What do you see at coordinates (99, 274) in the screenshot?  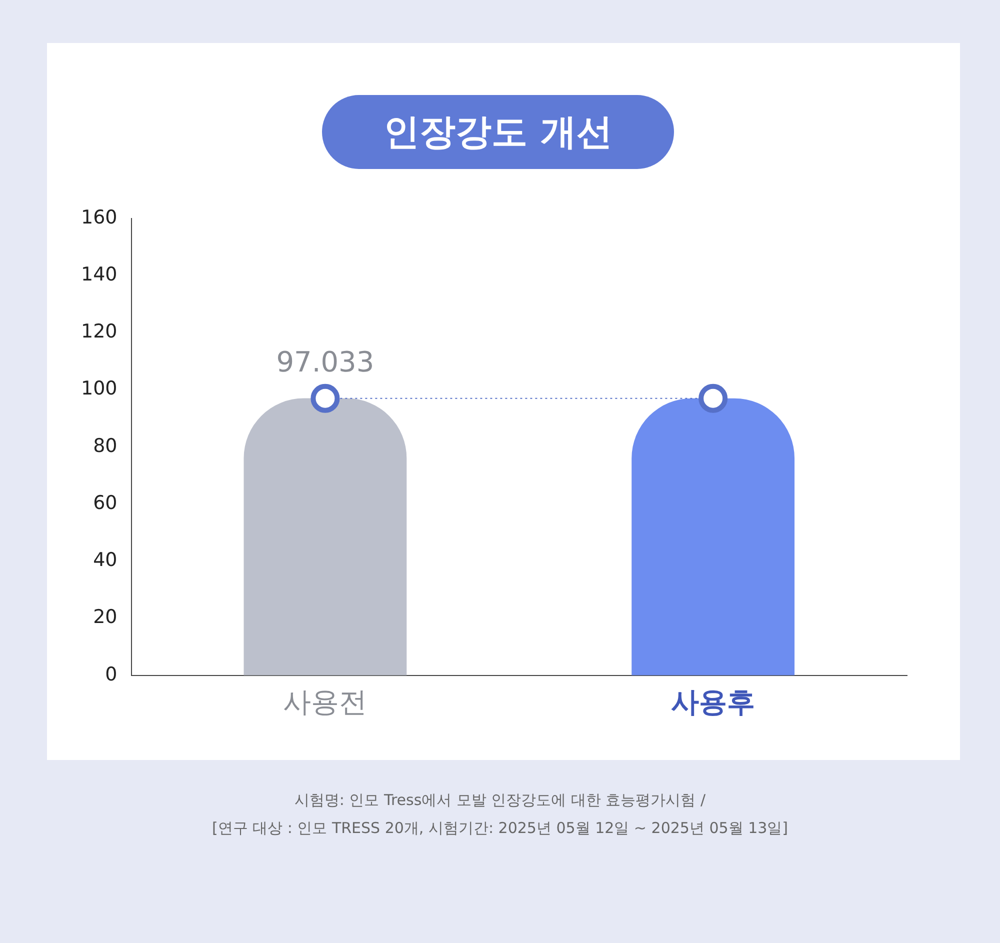 I see `y-tick-label: 140` at bounding box center [99, 274].